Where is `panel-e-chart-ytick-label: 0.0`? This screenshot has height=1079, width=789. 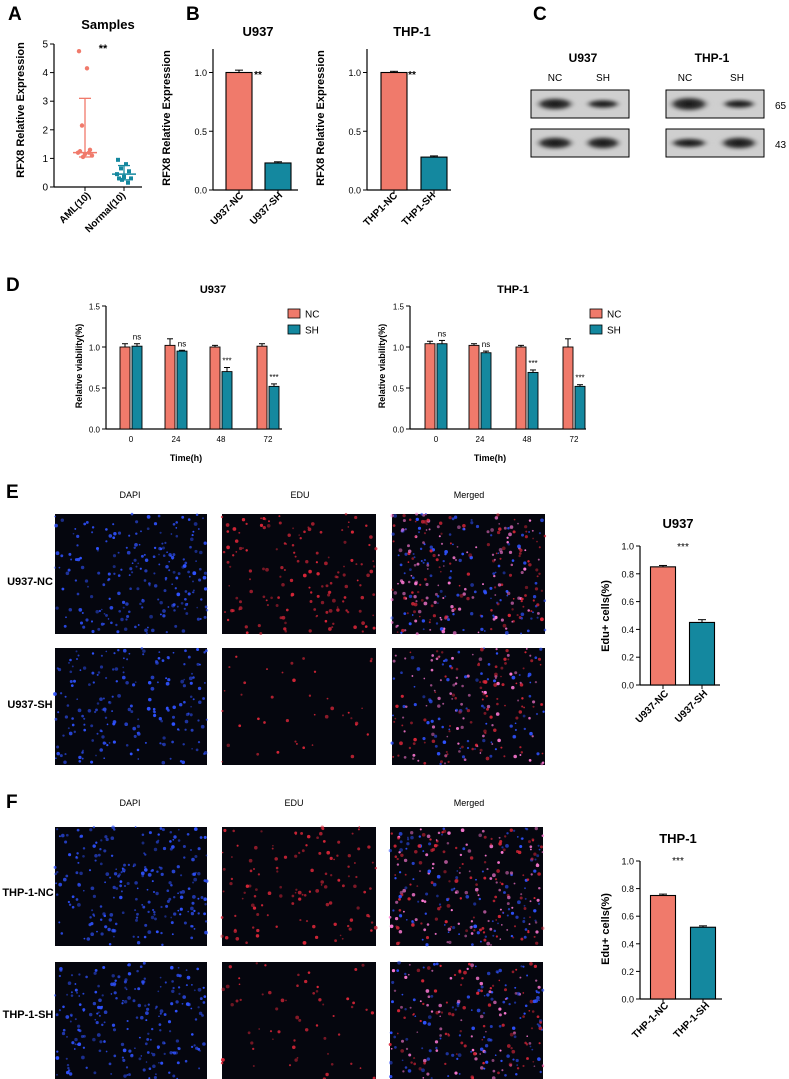 panel-e-chart-ytick-label: 0.0 is located at coordinates (627, 686).